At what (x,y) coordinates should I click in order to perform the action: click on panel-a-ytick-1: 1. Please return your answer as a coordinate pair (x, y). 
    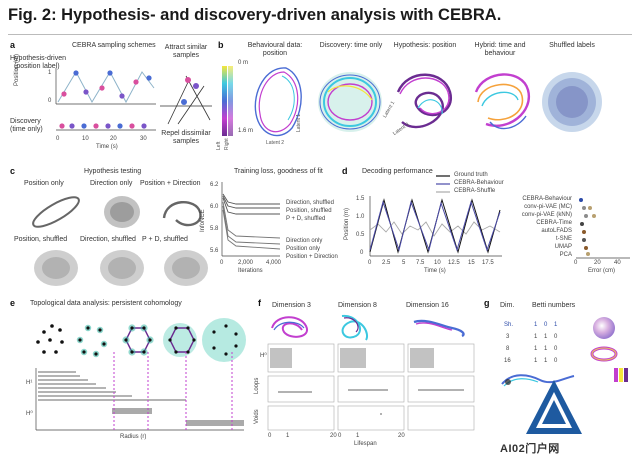
    Looking at the image, I should click on (50, 73).